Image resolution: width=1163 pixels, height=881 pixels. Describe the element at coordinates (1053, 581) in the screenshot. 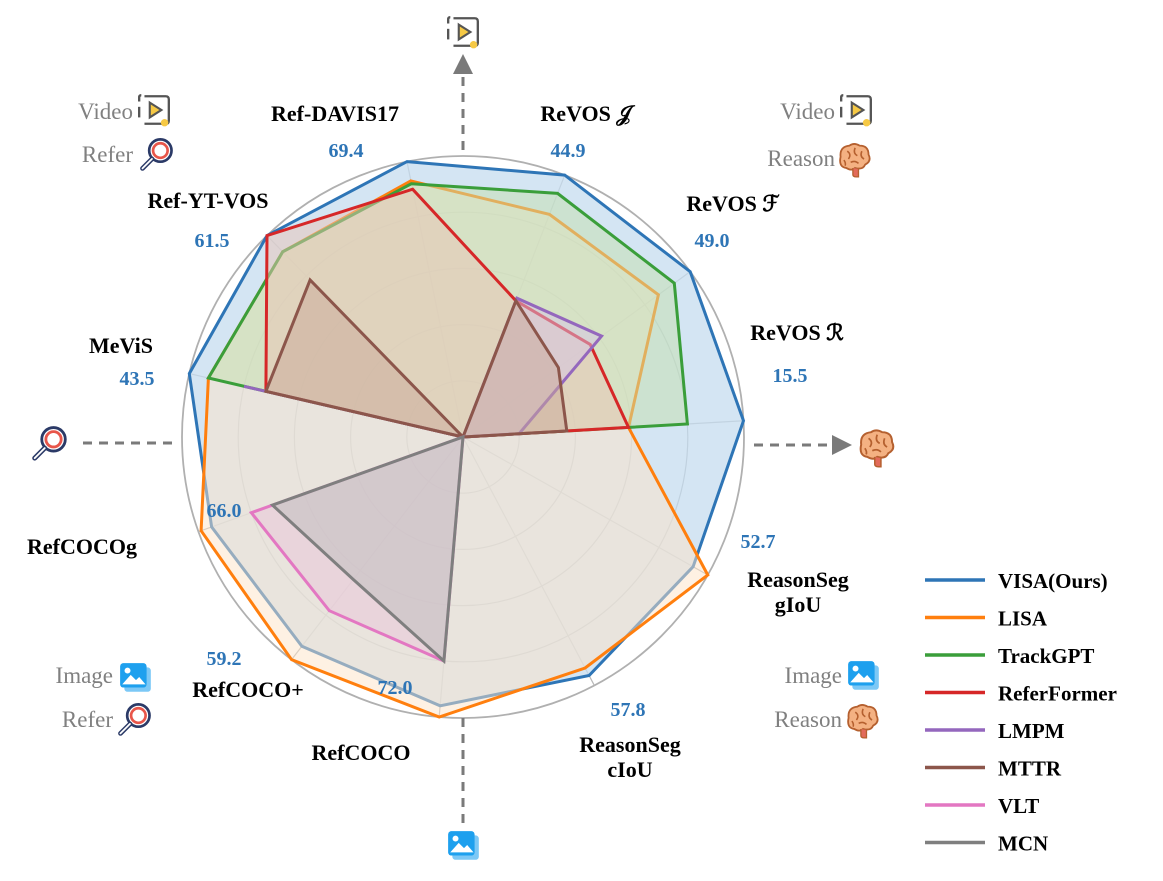

I see `legend-label: VISA(Ours)` at that location.